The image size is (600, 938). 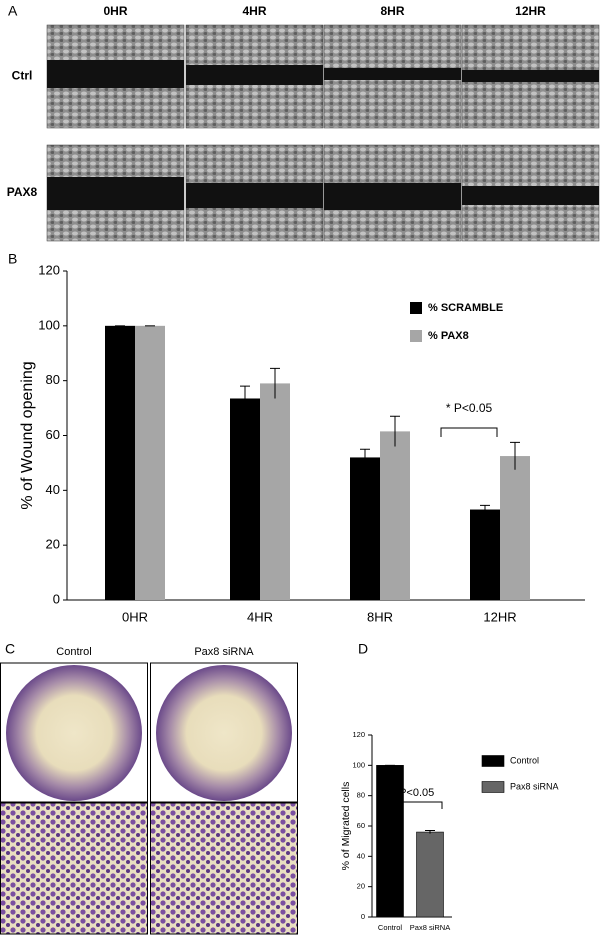 What do you see at coordinates (254, 11) in the screenshot?
I see `column-label: 4HR` at bounding box center [254, 11].